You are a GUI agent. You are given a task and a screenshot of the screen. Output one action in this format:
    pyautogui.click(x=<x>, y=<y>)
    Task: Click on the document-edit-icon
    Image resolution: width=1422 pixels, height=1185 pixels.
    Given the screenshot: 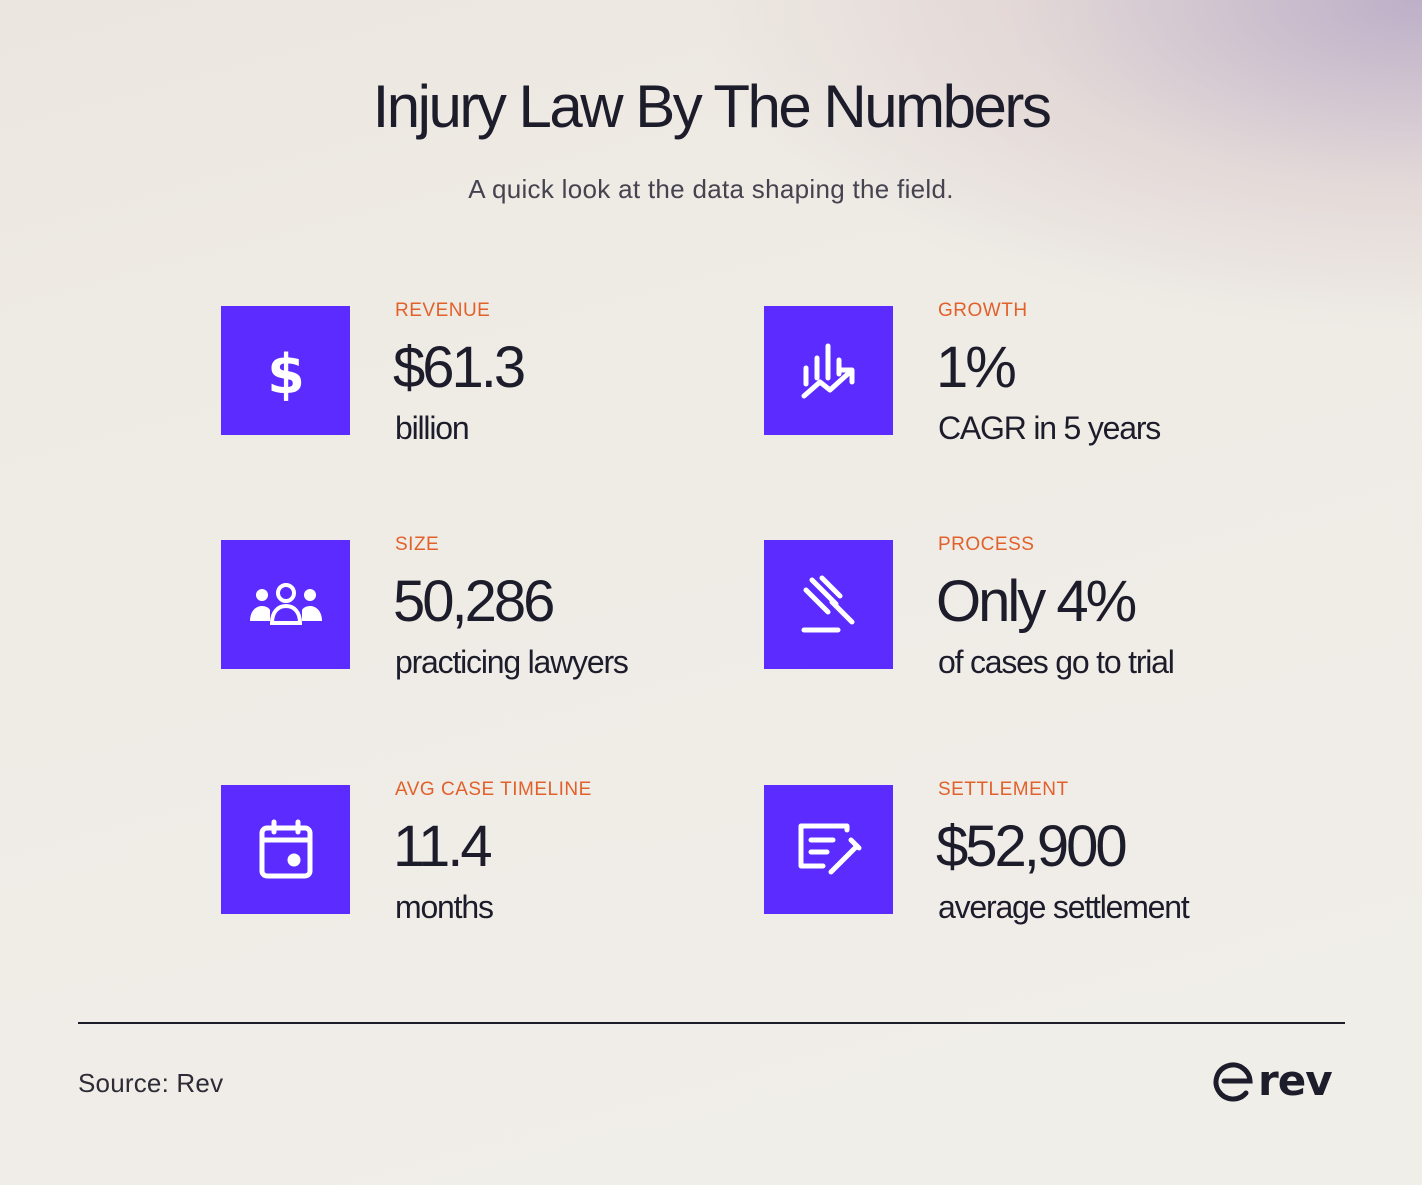 What is the action you would take?
    pyautogui.click(x=828, y=849)
    